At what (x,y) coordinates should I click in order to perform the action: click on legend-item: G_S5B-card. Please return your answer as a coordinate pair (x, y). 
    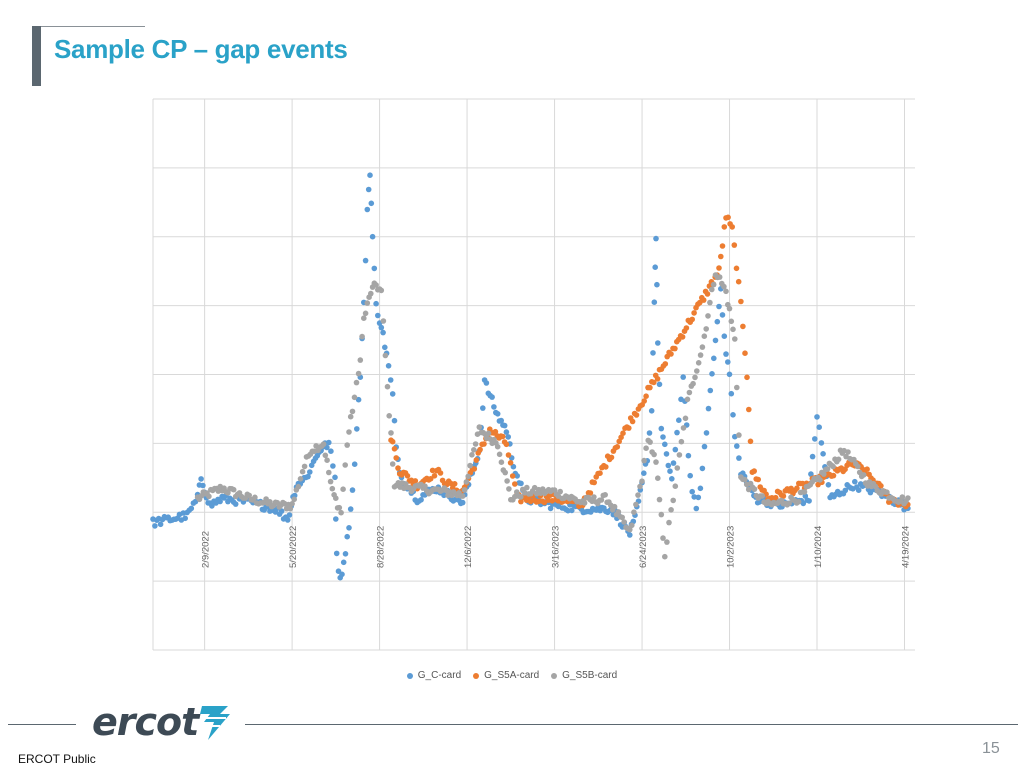
    Looking at the image, I should click on (584, 675).